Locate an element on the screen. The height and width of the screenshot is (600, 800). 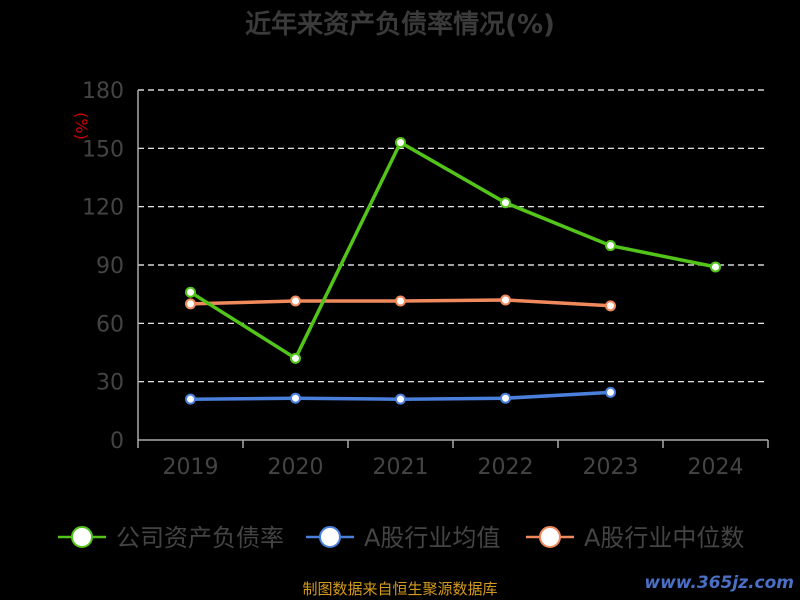
x-tick-label-2024: 2024 is located at coordinates (716, 467).